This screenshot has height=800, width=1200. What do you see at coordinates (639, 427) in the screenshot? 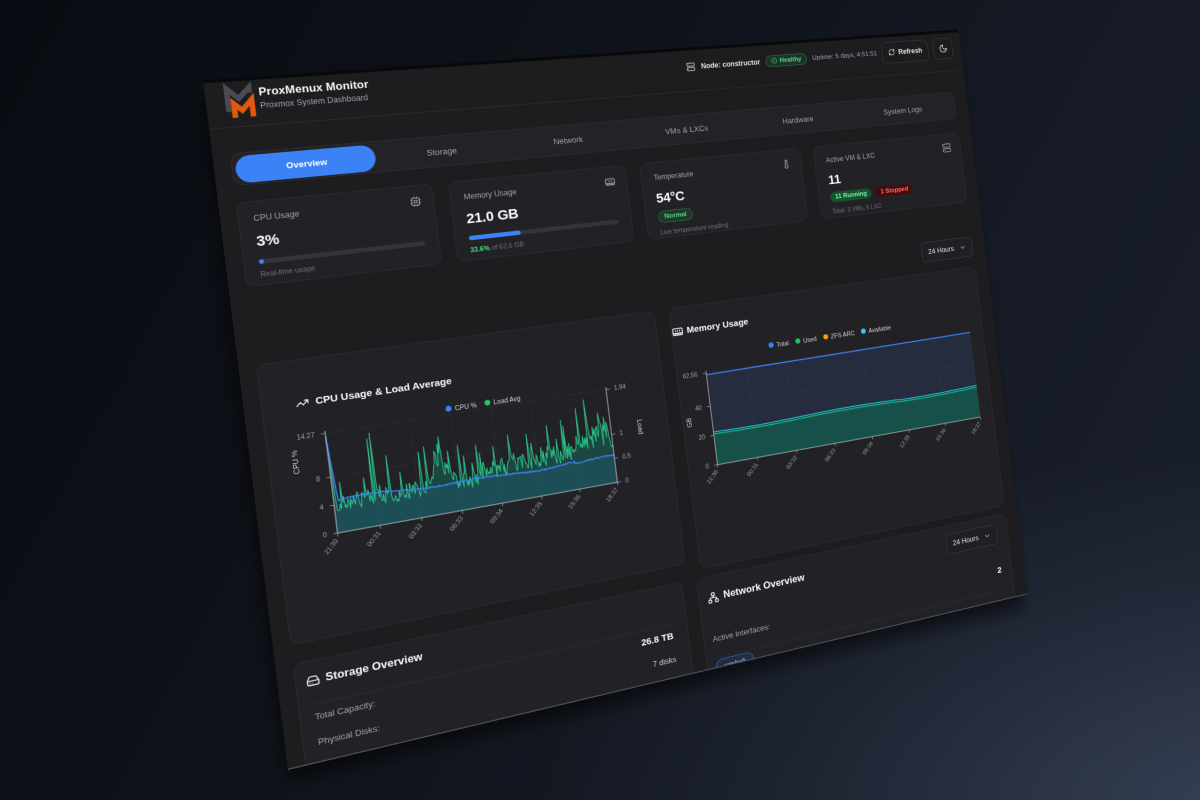
I see `svg-text: Load` at bounding box center [639, 427].